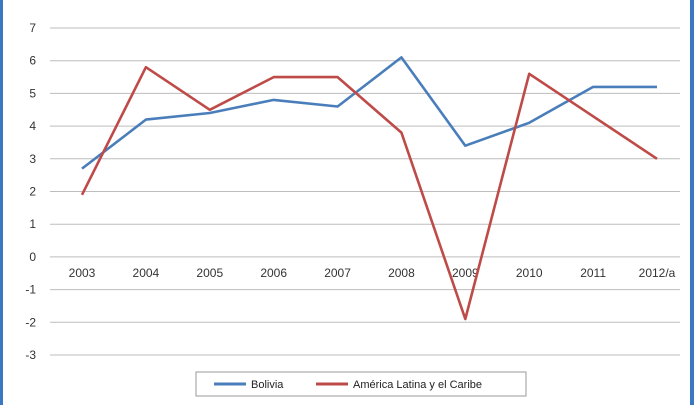 This screenshot has width=694, height=405. I want to click on frame-left-border, so click(1, 202).